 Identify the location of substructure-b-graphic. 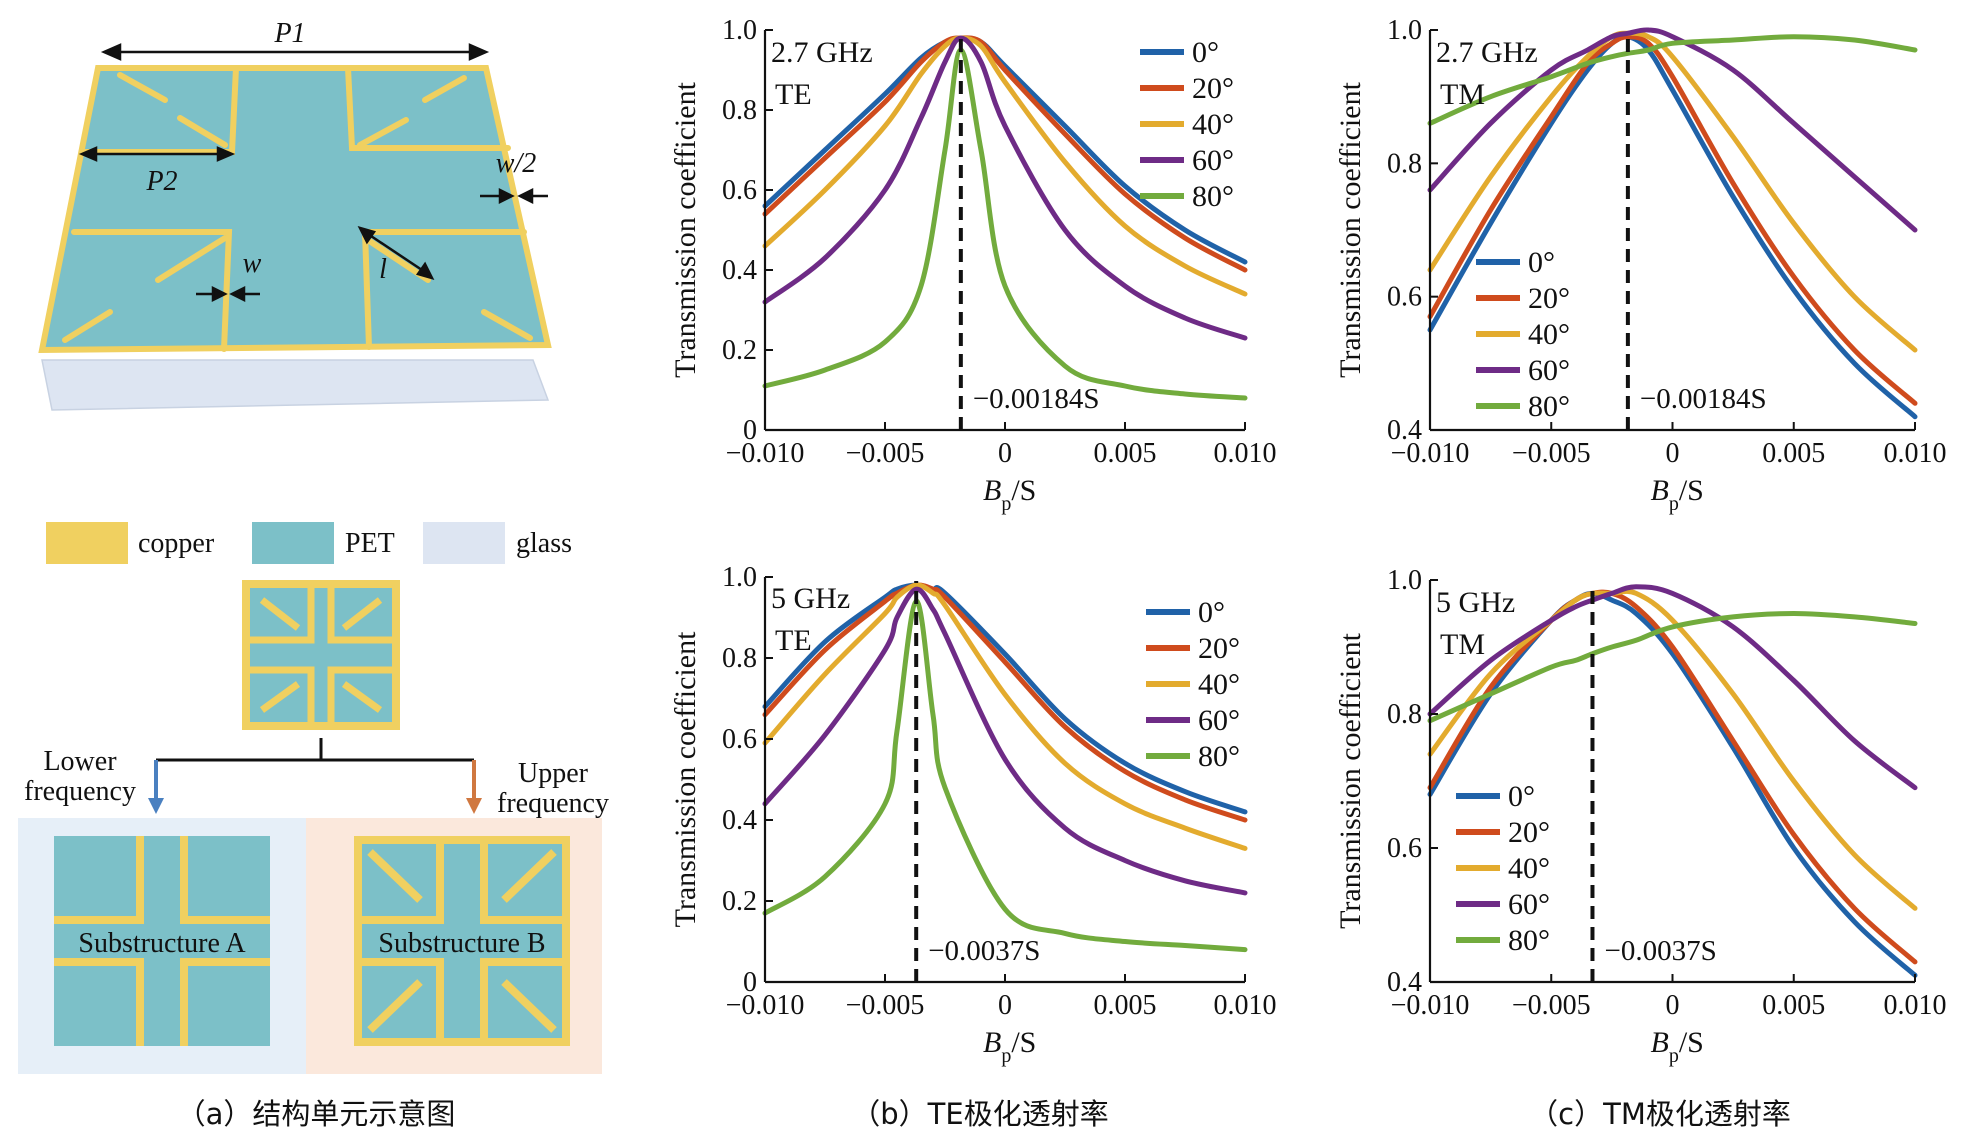
(462, 941).